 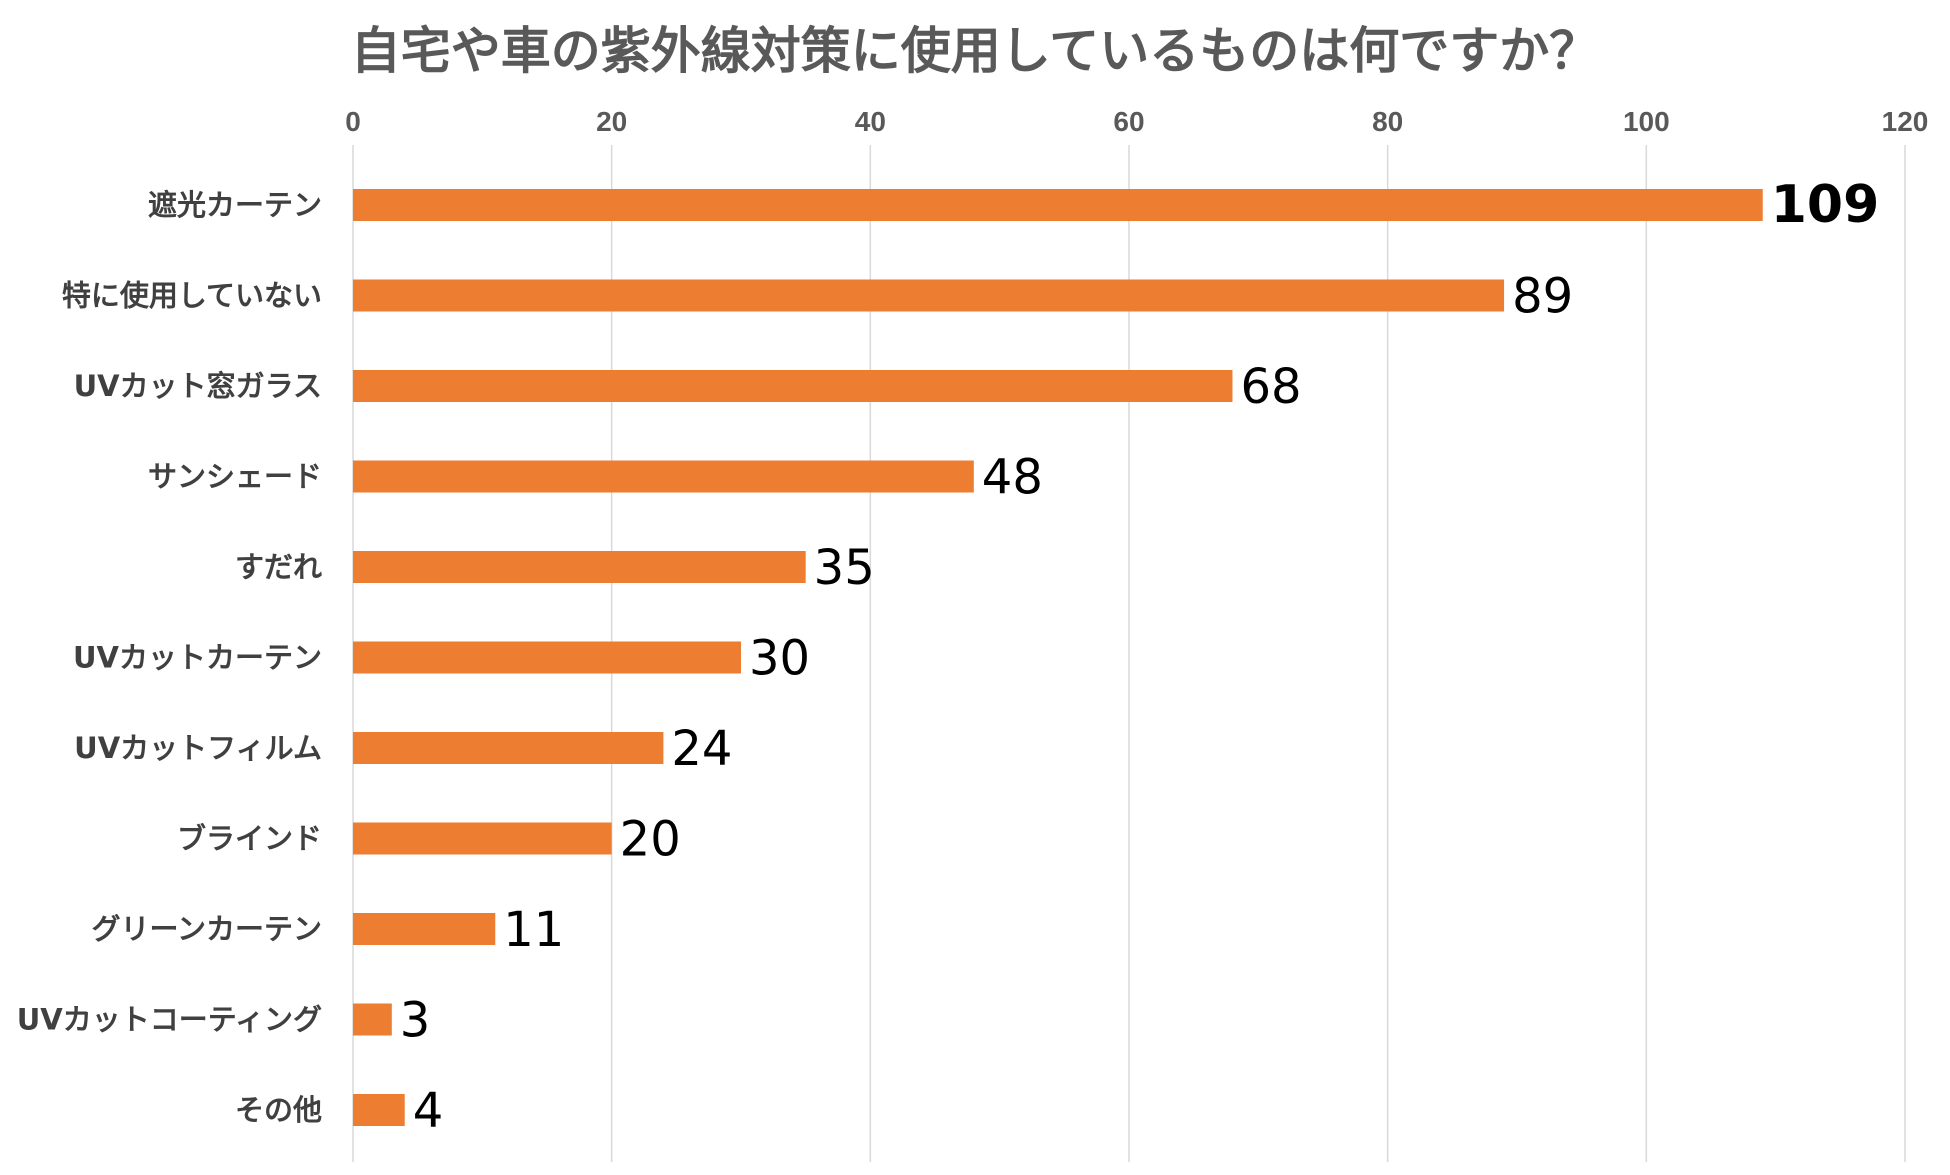 What do you see at coordinates (235, 477) in the screenshot?
I see `category-label: サンシェード` at bounding box center [235, 477].